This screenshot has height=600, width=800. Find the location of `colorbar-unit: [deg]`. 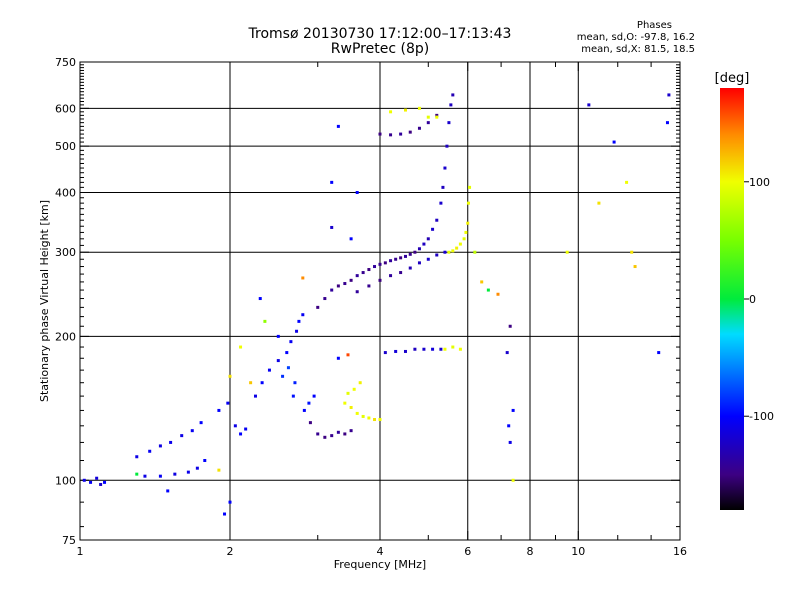

colorbar-unit: [deg] is located at coordinates (732, 78).